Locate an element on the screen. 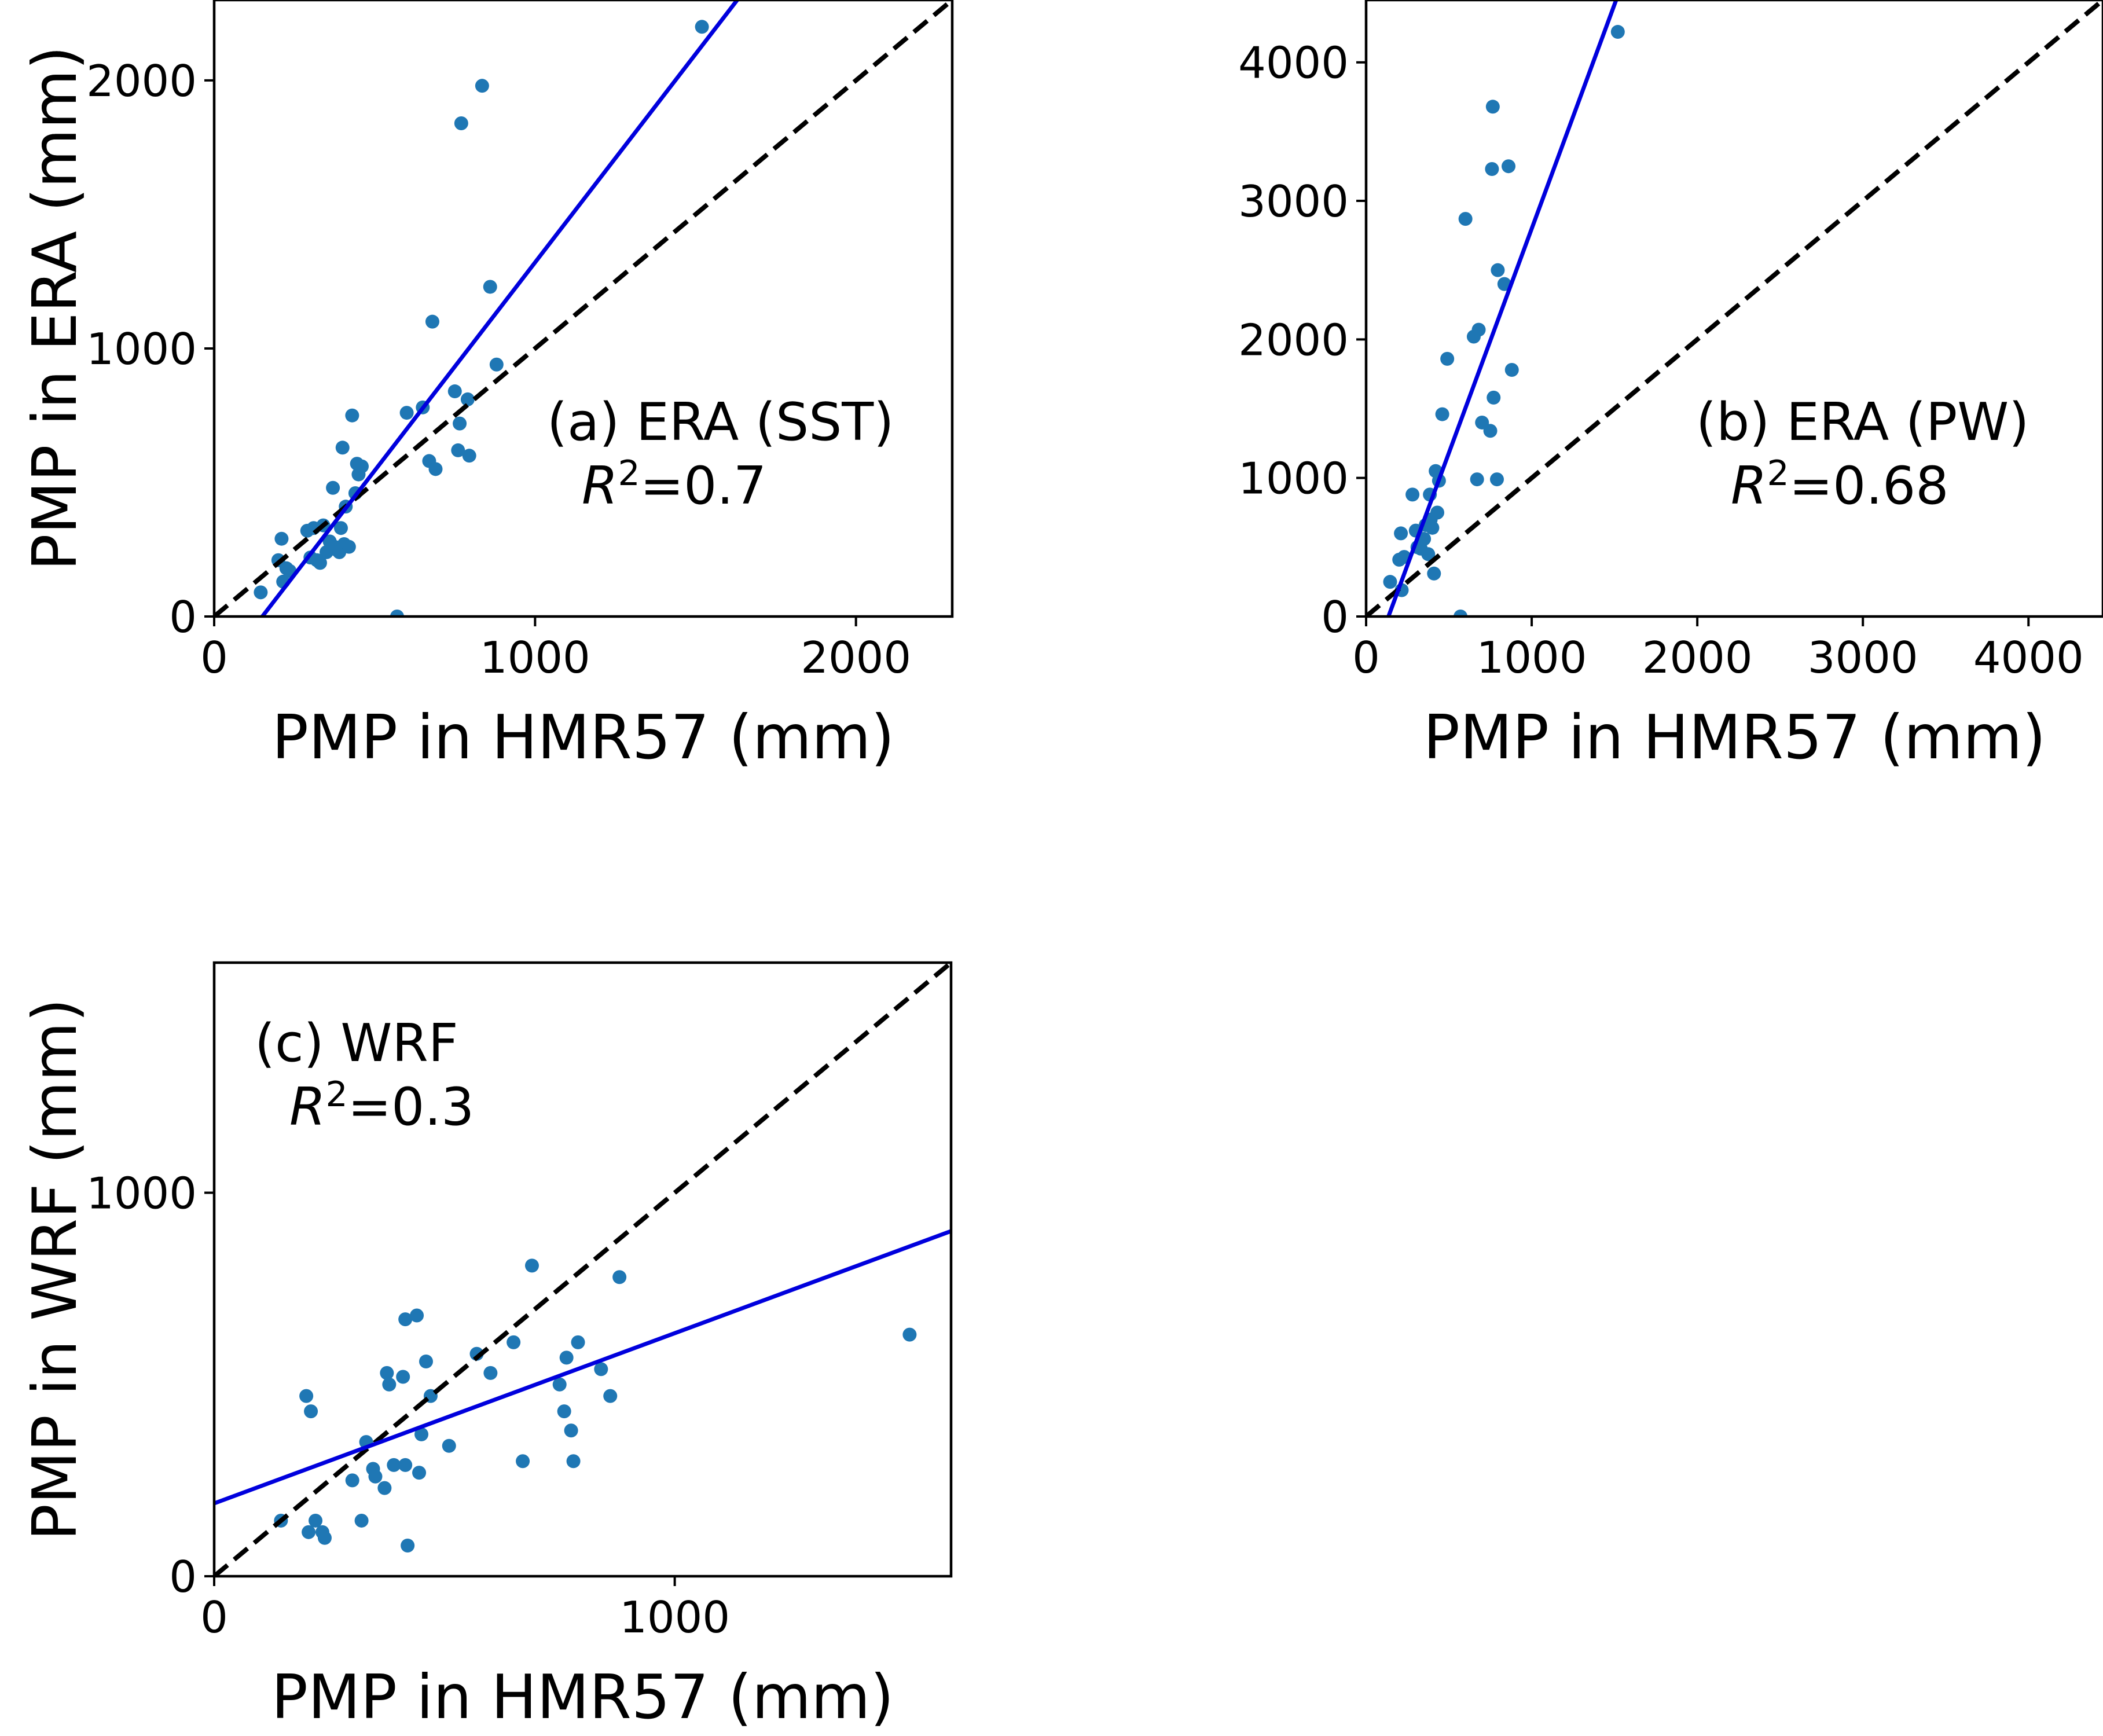 This screenshot has height=1736, width=2103. panel-a-xtick-label-0: 0 is located at coordinates (214, 657).